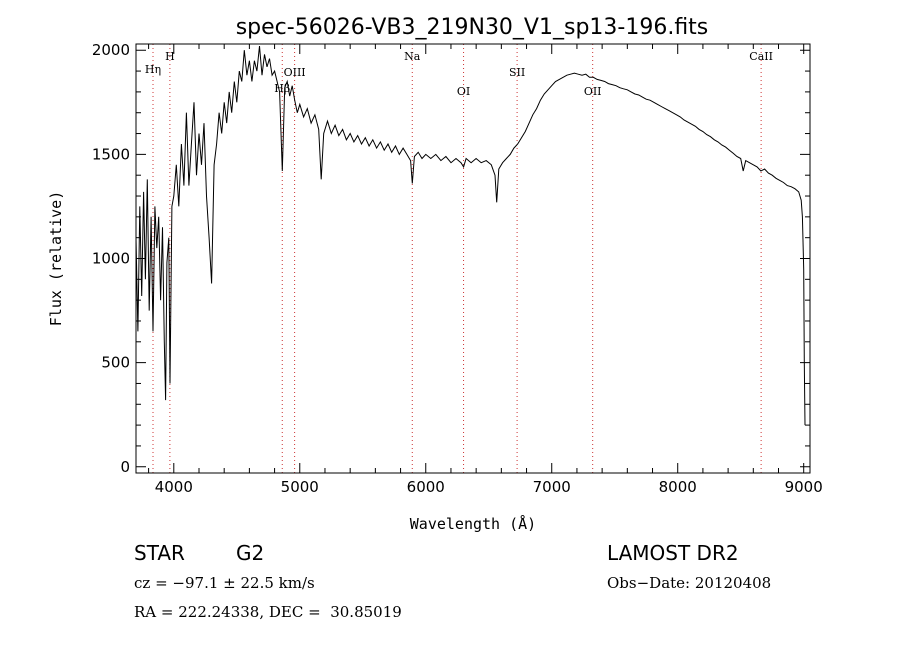  What do you see at coordinates (517, 72) in the screenshot?
I see `spectral-line-label: SII` at bounding box center [517, 72].